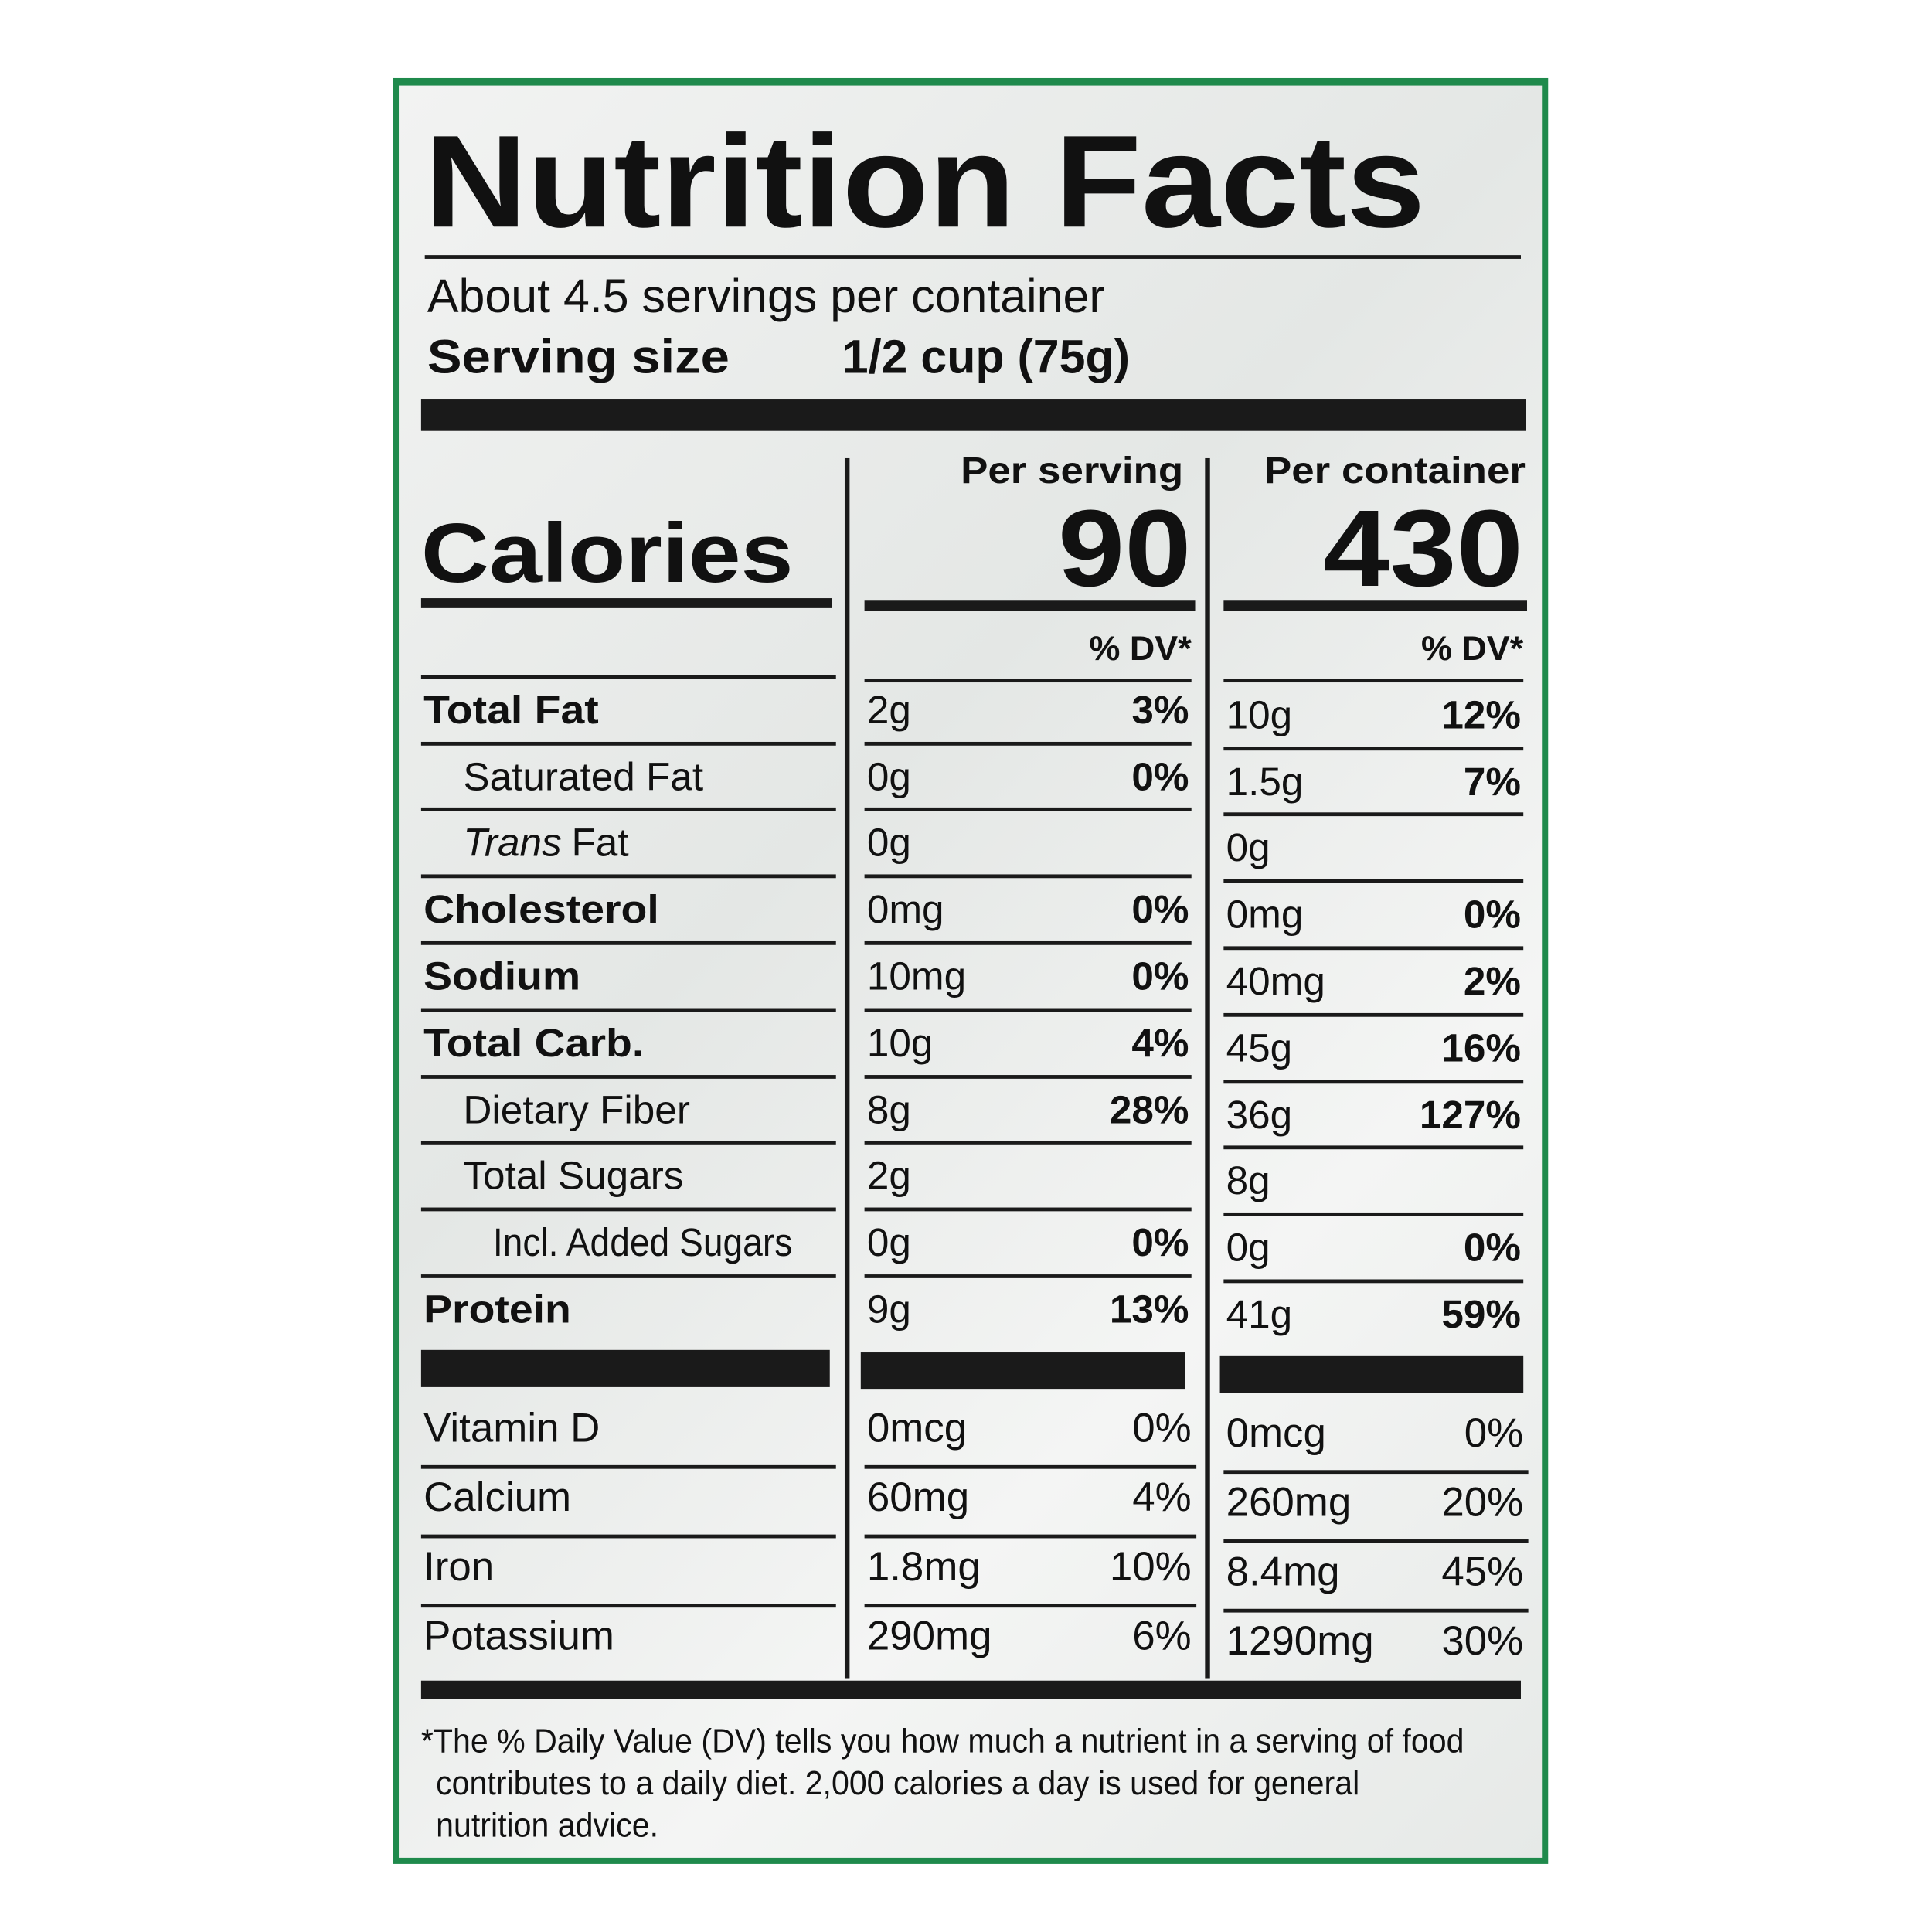 The image size is (1932, 1932). Describe the element at coordinates (1160, 709) in the screenshot. I see `daily-value: 3%` at that location.